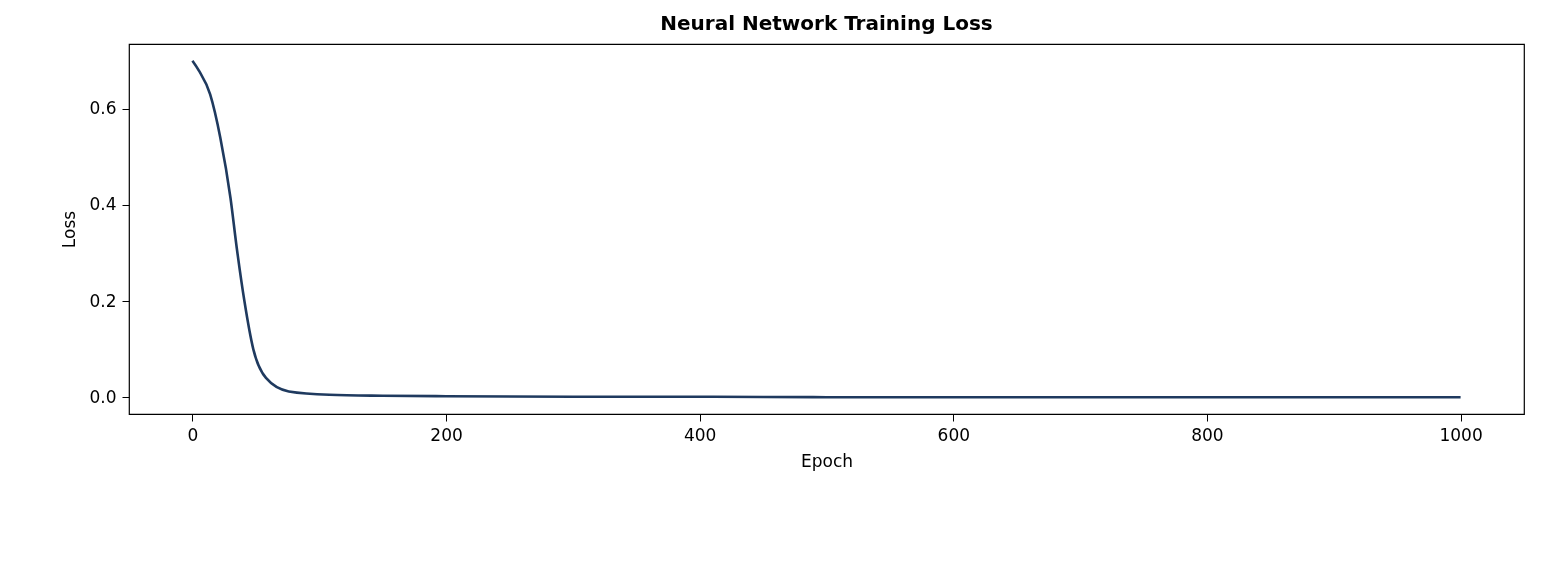 Image resolution: width=1565 pixels, height=563 pixels. What do you see at coordinates (827, 460) in the screenshot?
I see `x-axis-title: Epoch` at bounding box center [827, 460].